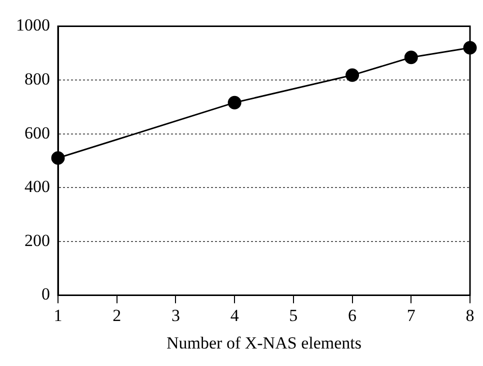 This screenshot has width=483, height=366. I want to click on x-tick-label: 5, so click(293, 315).